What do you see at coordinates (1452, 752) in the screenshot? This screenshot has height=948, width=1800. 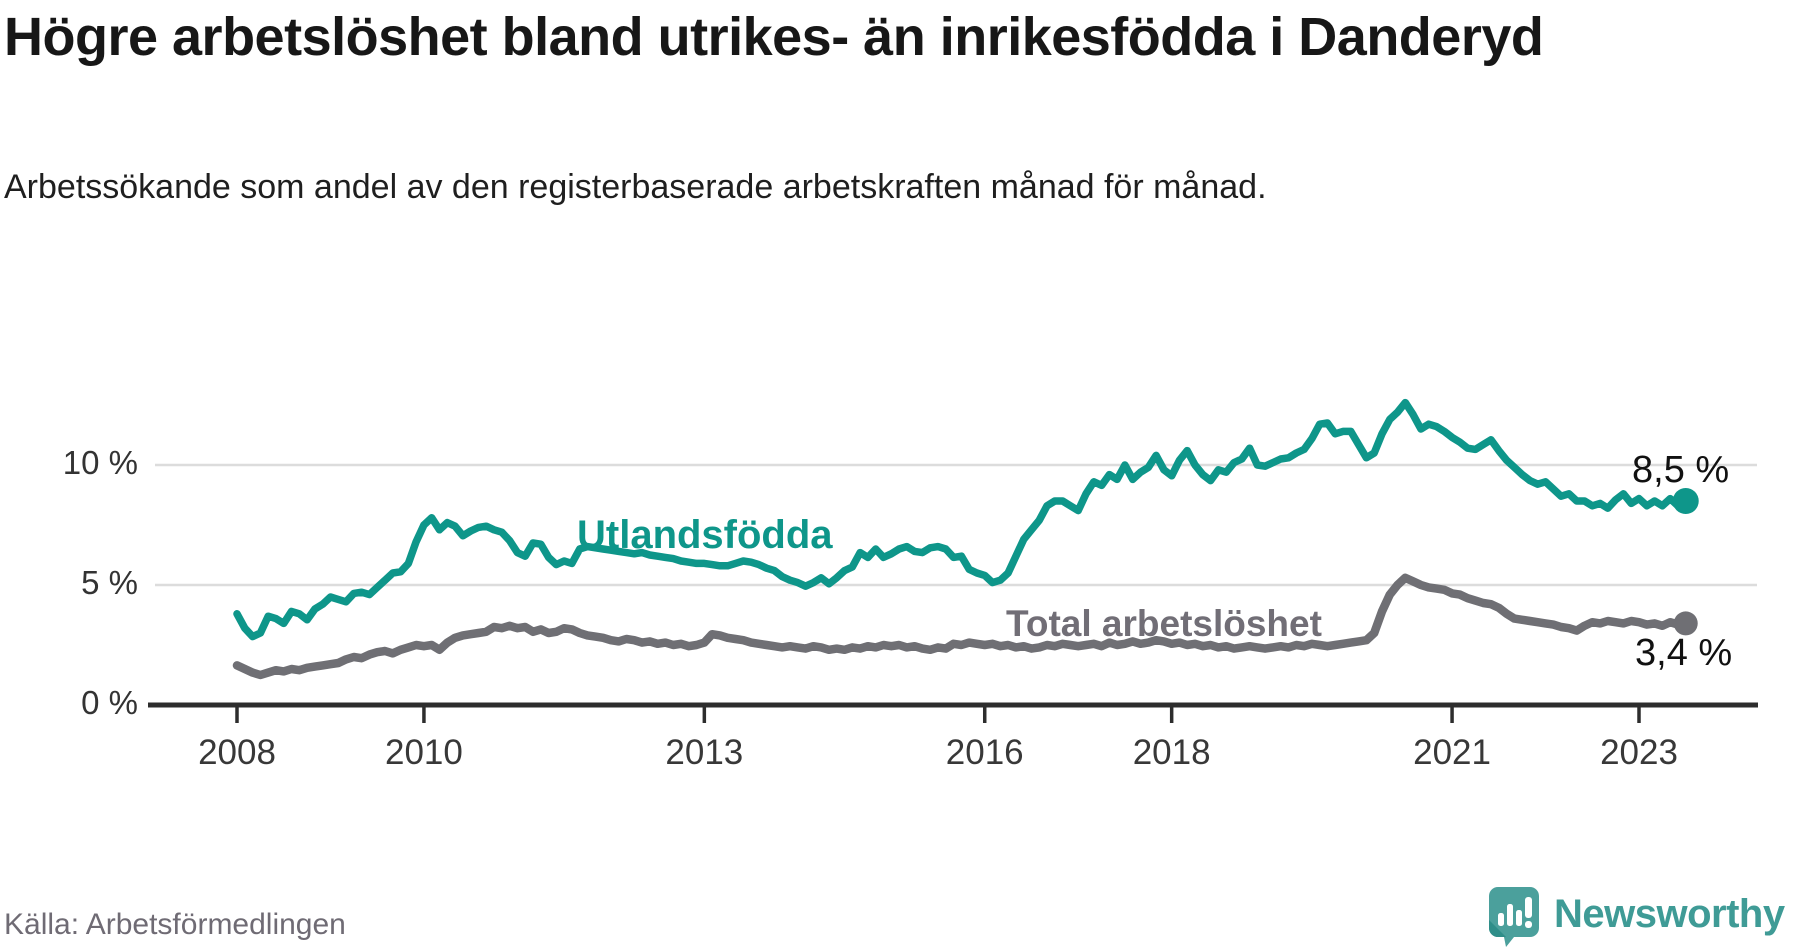 I see `x-axis-label-2021: 2021` at bounding box center [1452, 752].